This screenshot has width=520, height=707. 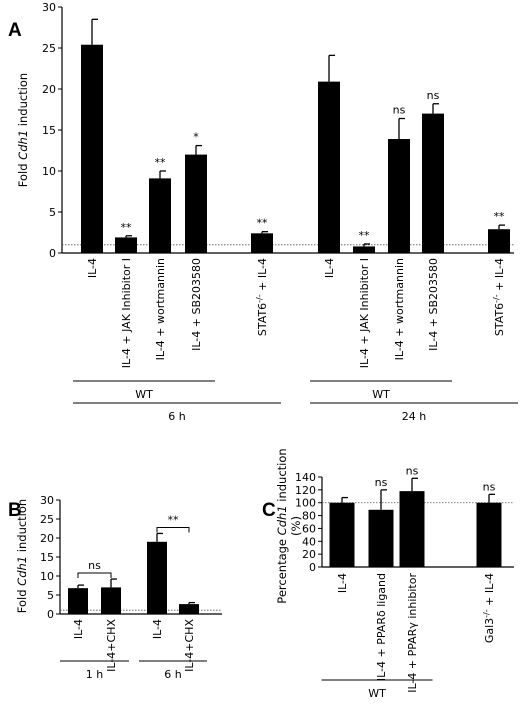 What do you see at coordinates (282, 569) in the screenshot?
I see `y-axis-label-prefix: Percentage` at bounding box center [282, 569].